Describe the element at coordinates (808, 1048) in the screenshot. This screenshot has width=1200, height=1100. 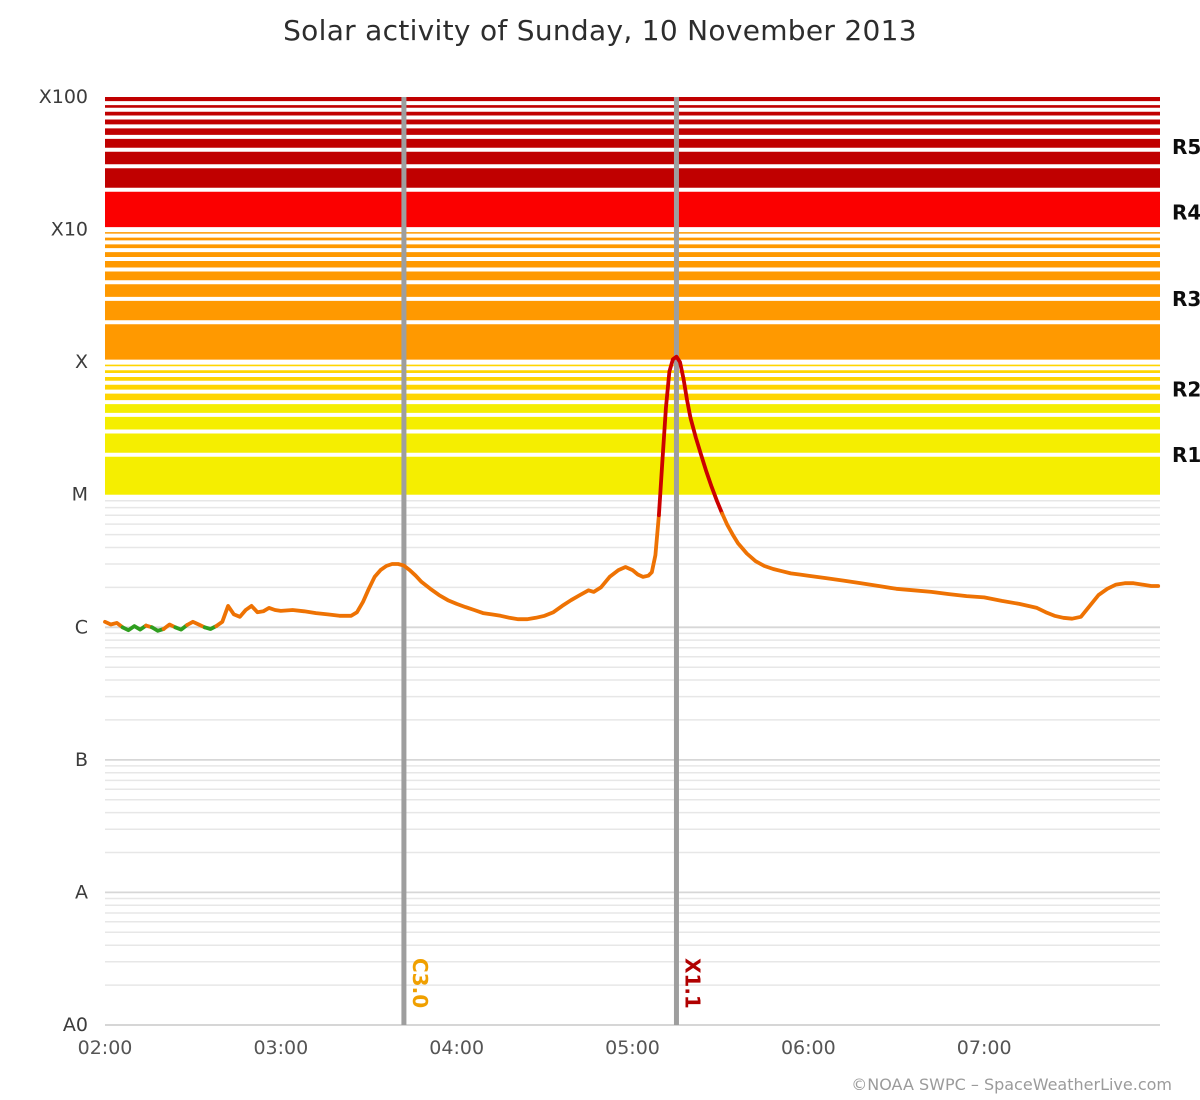
I see `x-axis-label-0600: 06:00` at that location.